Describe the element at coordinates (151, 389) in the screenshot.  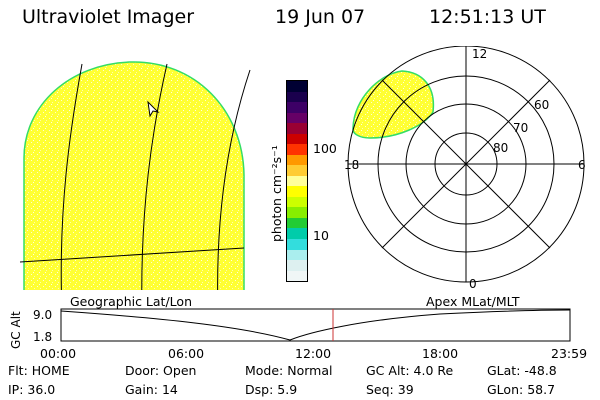
I see `gain-status: Gain: 14` at that location.